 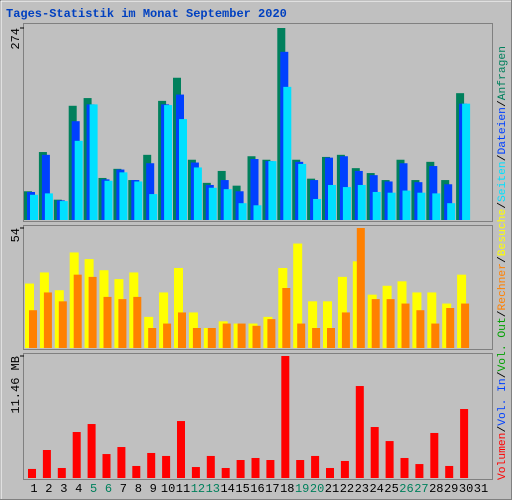 What do you see at coordinates (451, 489) in the screenshot?
I see `x-tick-label: 29` at bounding box center [451, 489].